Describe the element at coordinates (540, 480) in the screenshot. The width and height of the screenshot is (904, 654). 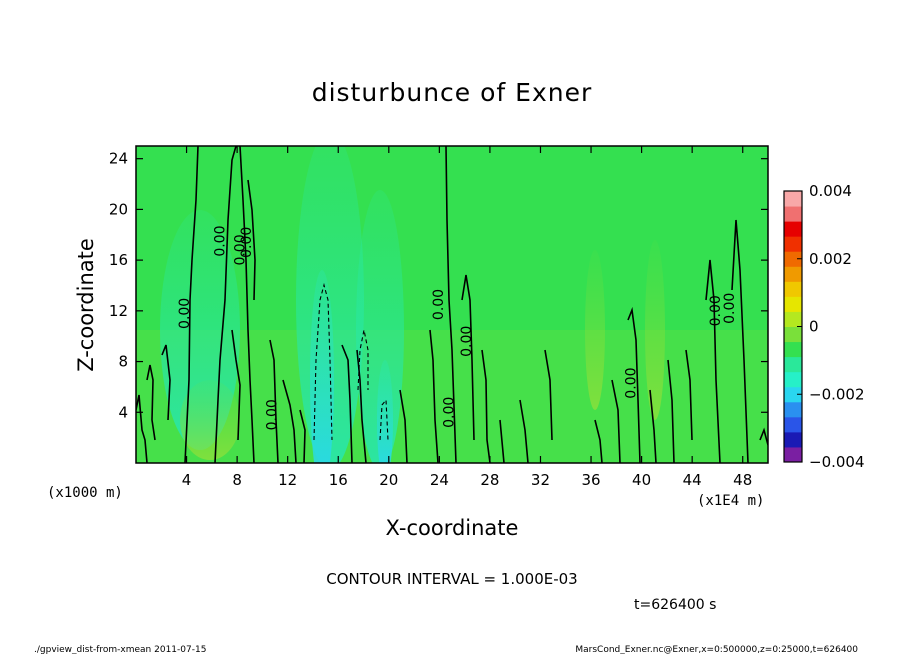
I see `x-tick-label: 32` at that location.